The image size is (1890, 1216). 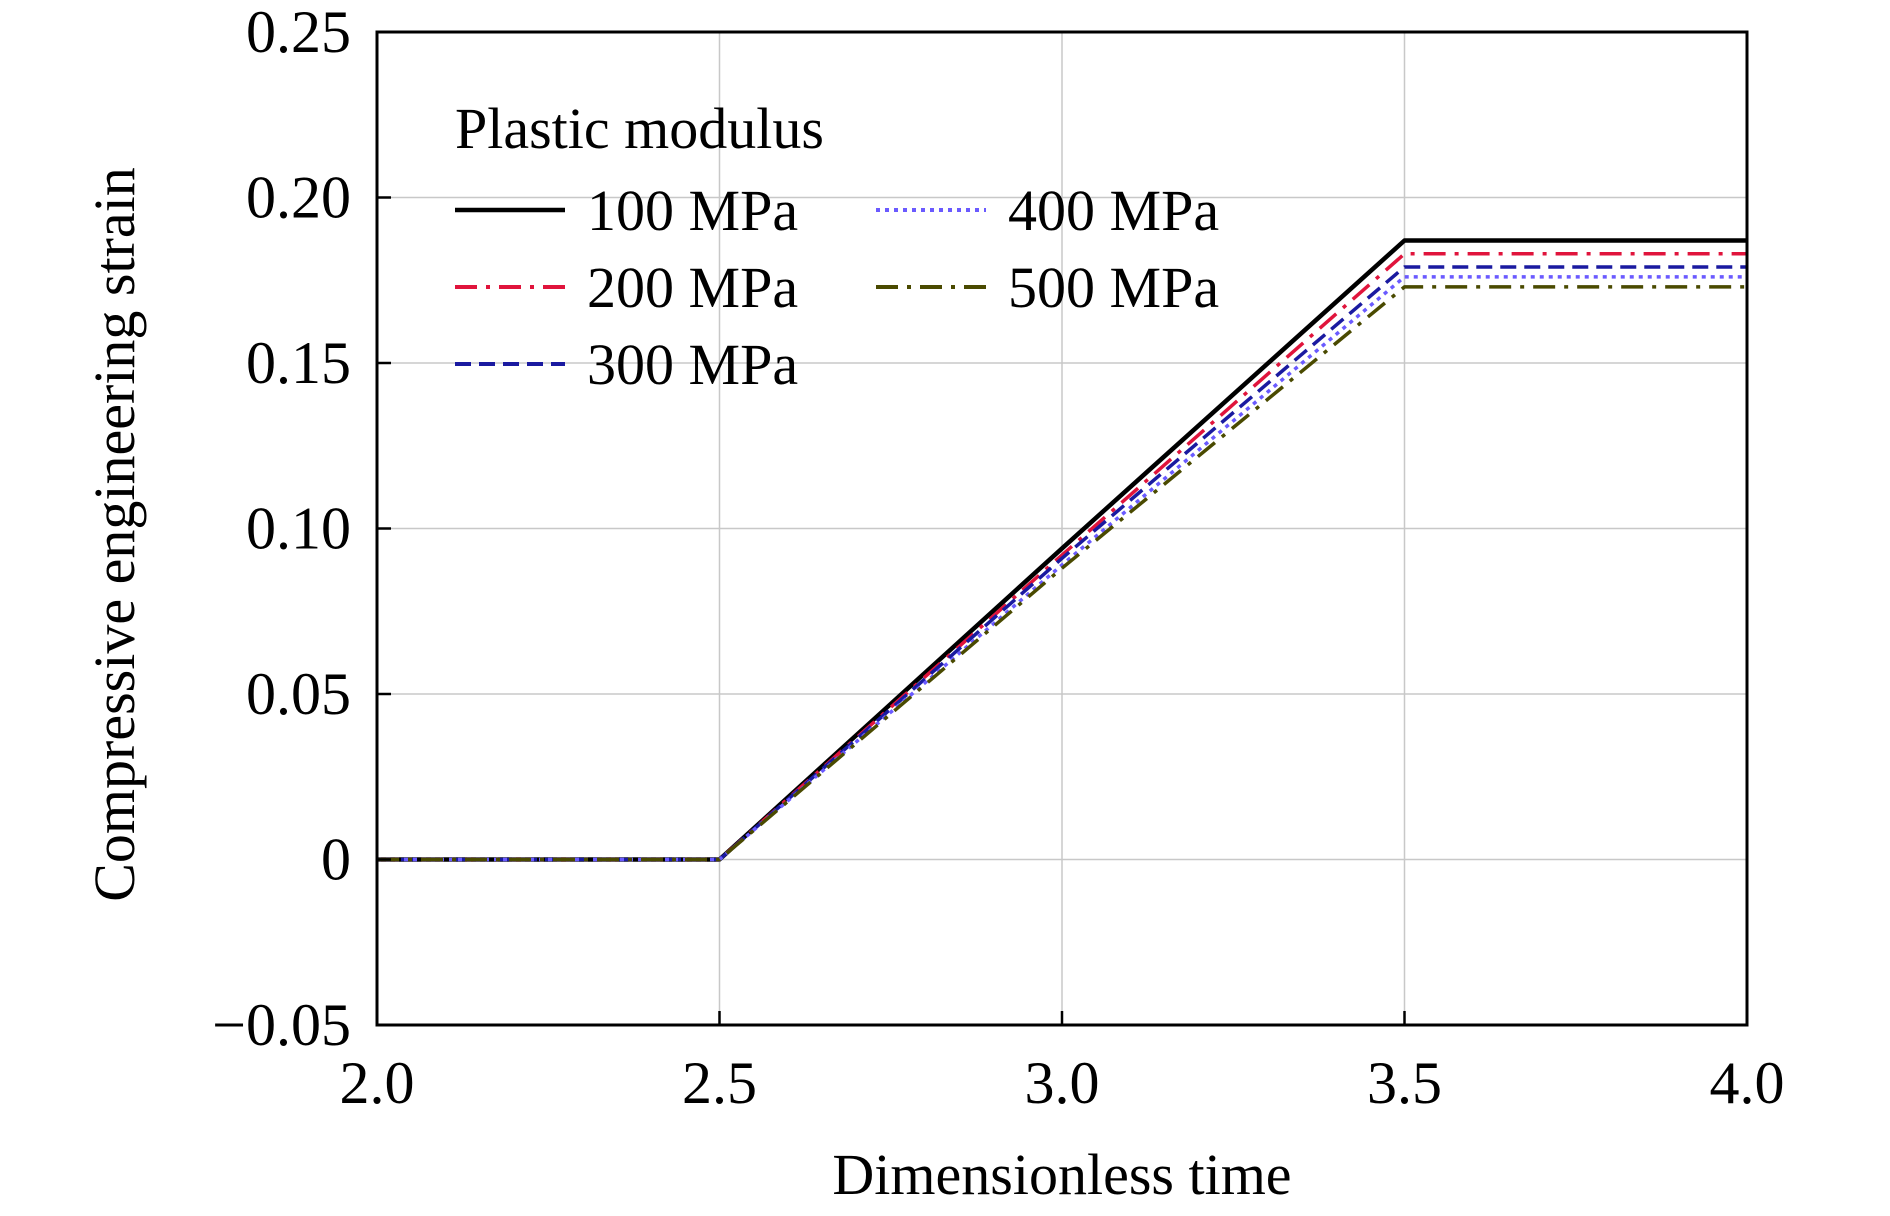 What do you see at coordinates (114, 534) in the screenshot?
I see `y-axis-title: Compressive engineering strain` at bounding box center [114, 534].